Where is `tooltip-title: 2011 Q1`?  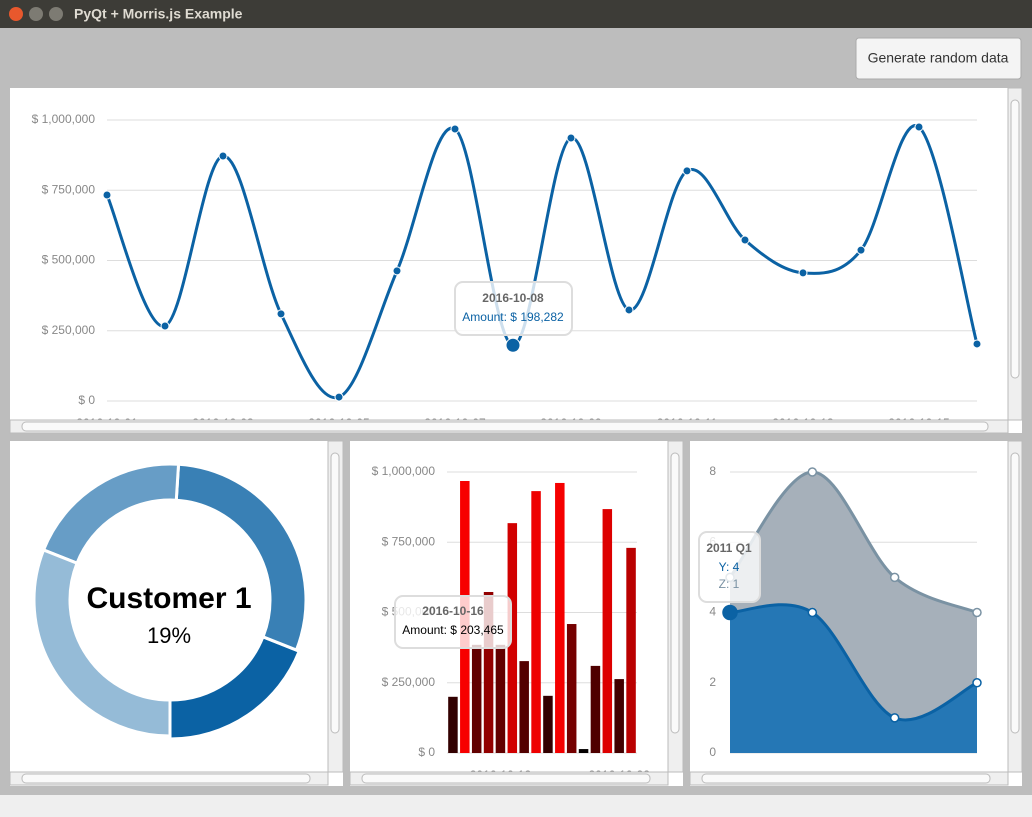
tooltip-title: 2011 Q1 is located at coordinates (729, 548).